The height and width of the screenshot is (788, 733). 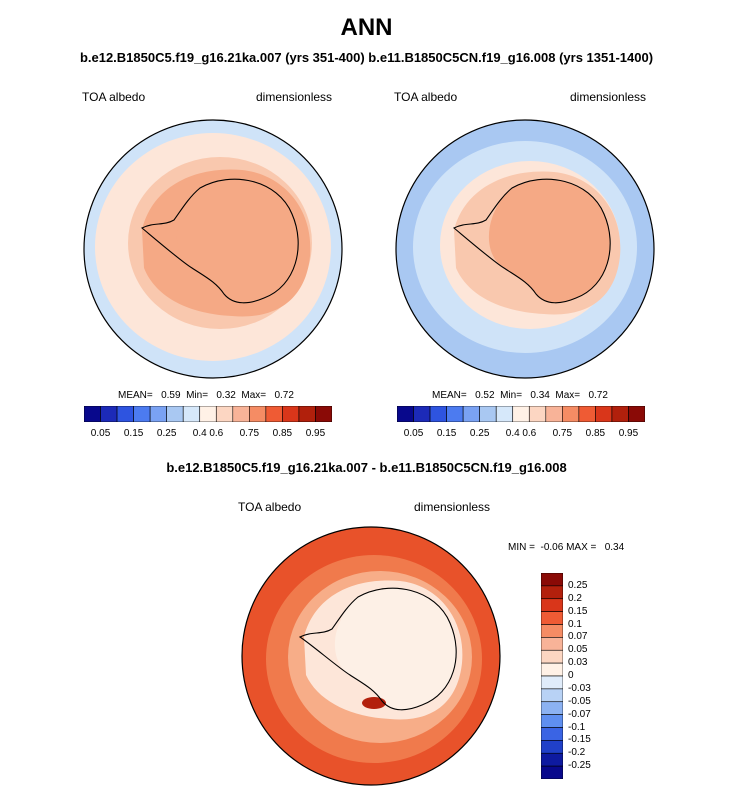 I want to click on diff-colorbar-label: -0.25, so click(x=579, y=766).